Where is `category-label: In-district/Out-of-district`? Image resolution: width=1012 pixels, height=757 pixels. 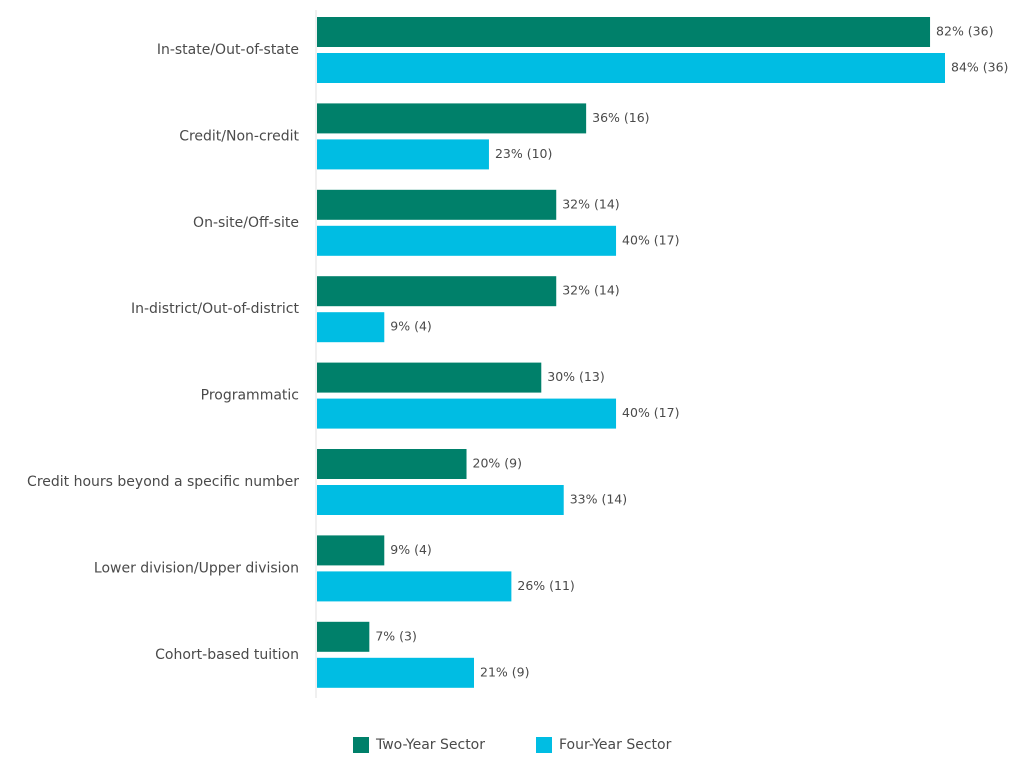
category-label: In-district/Out-of-district is located at coordinates (215, 309).